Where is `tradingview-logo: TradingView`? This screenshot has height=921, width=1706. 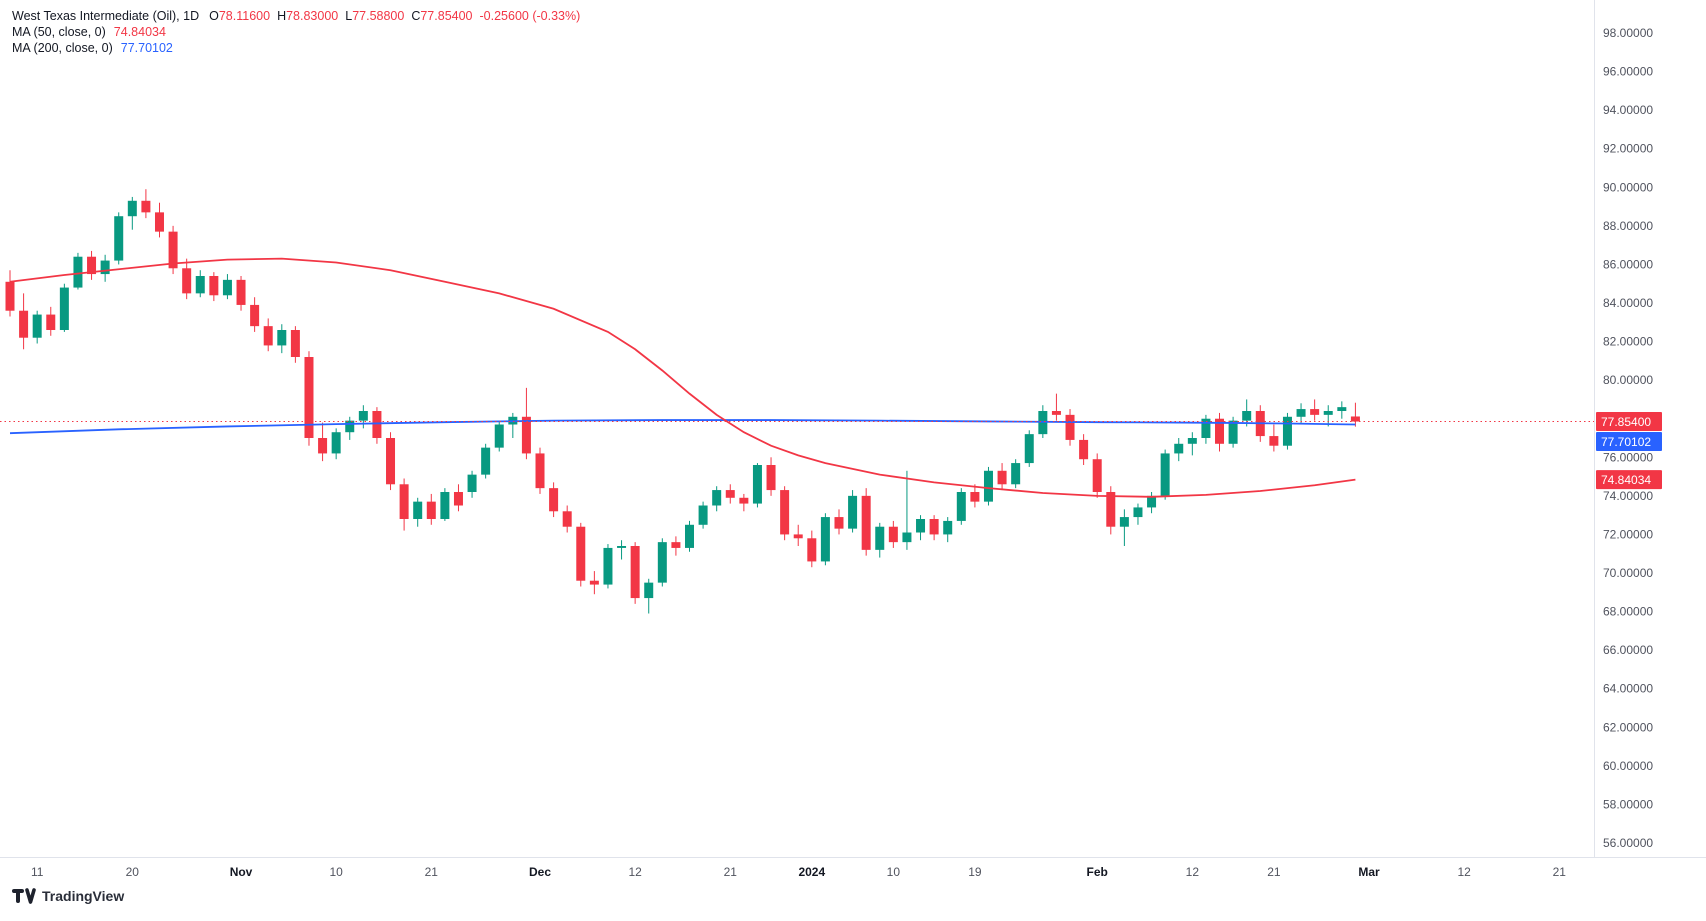 tradingview-logo: TradingView is located at coordinates (68, 896).